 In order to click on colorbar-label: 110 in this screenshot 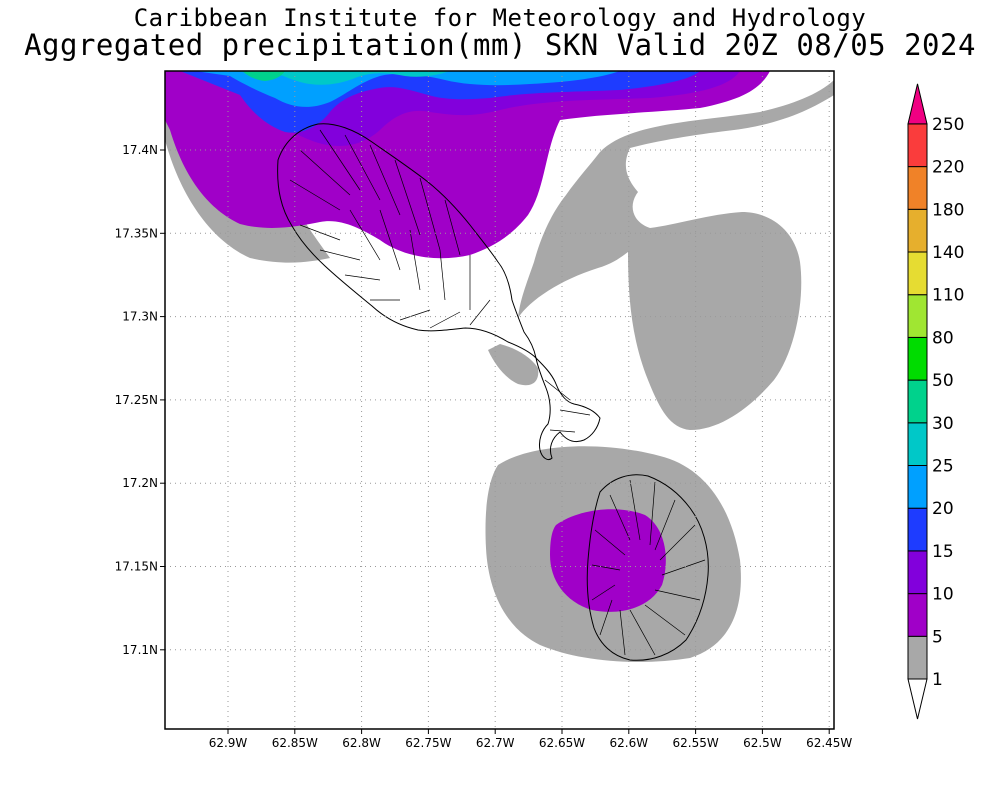, I will do `click(948, 296)`.